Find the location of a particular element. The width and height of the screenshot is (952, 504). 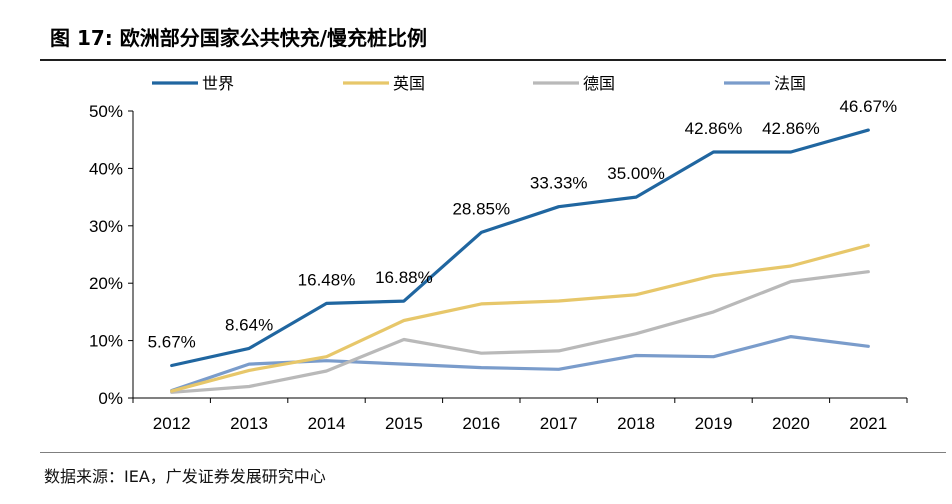

x-tick-label: 2020 is located at coordinates (791, 423).